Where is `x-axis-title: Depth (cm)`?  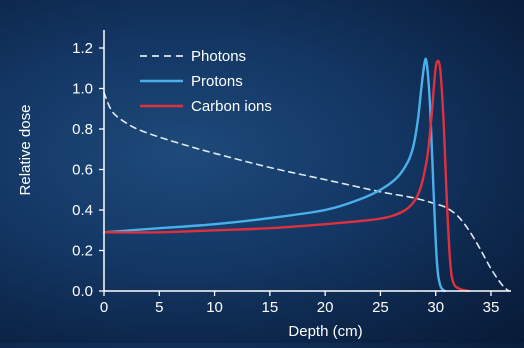
x-axis-title: Depth (cm) is located at coordinates (325, 331).